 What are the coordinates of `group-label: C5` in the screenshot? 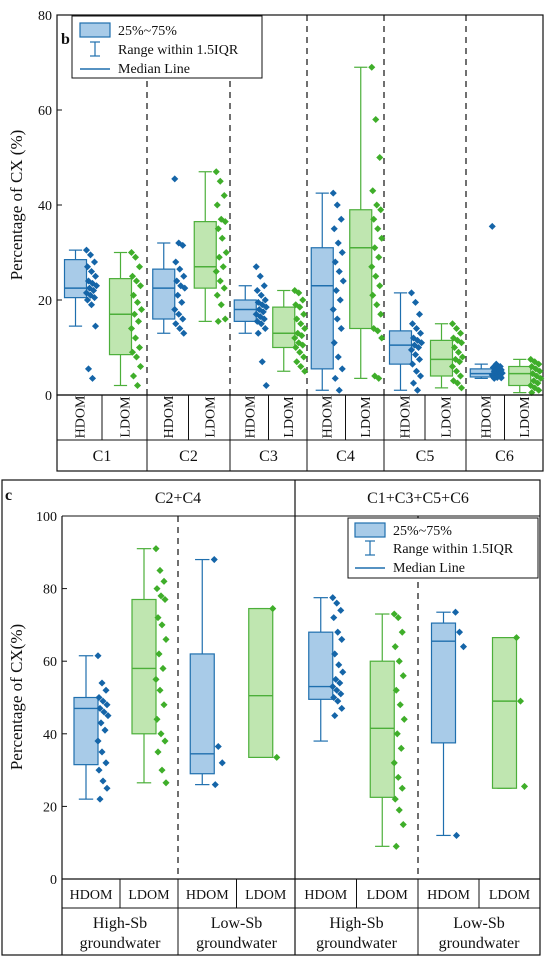 It's located at (425, 456).